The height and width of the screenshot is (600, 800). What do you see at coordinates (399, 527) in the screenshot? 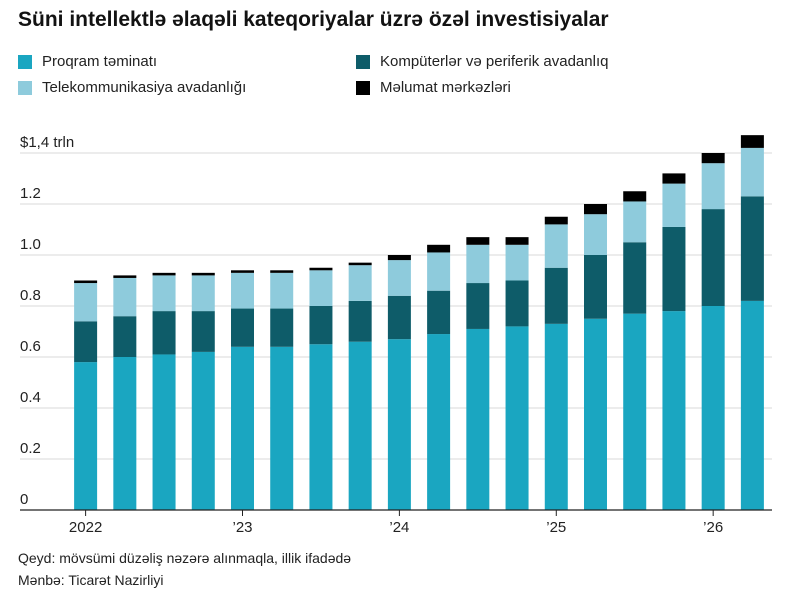
I see `x-tick-label: ’24` at bounding box center [399, 527].